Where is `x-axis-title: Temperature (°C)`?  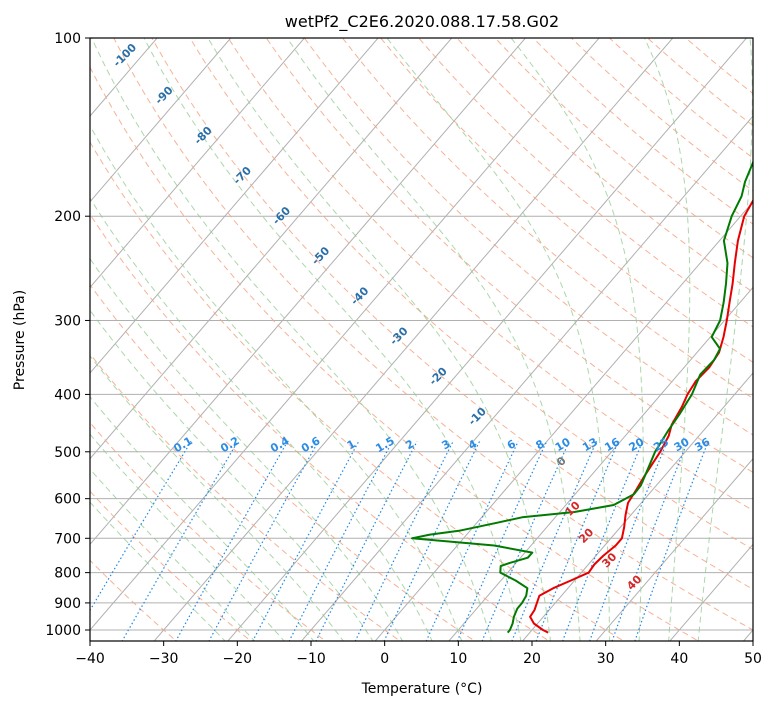
x-axis-title: Temperature (°C) is located at coordinates (422, 689).